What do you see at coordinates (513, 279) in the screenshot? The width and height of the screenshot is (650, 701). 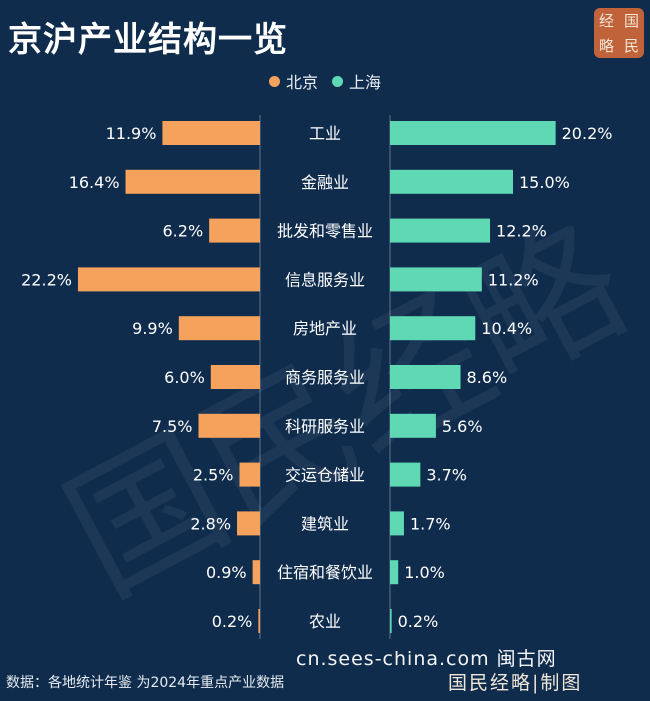 I see `data-label-shanghai: 11.2%` at bounding box center [513, 279].